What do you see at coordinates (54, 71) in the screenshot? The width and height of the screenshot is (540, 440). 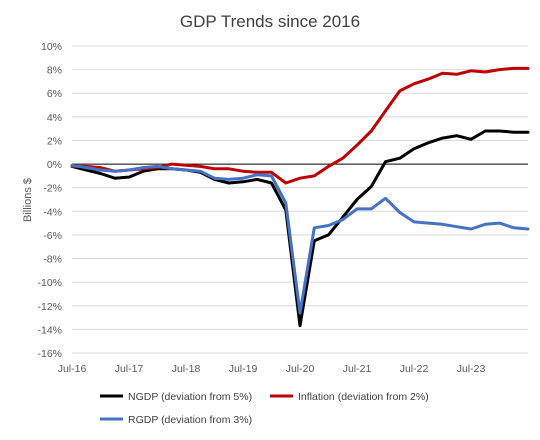 I see `y-tick-label: 8%` at bounding box center [54, 71].